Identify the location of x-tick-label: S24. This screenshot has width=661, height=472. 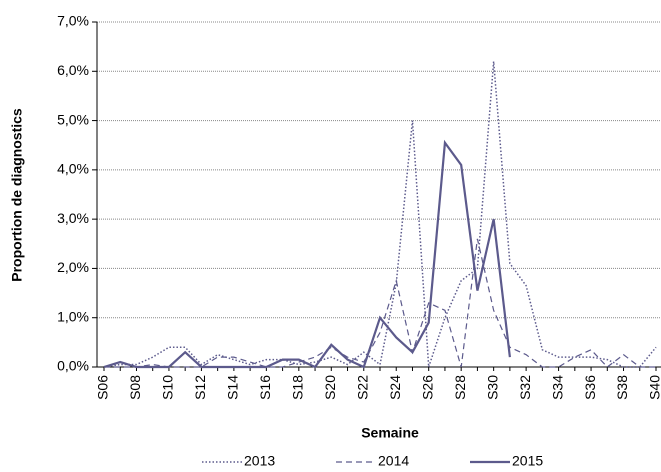
(395, 387).